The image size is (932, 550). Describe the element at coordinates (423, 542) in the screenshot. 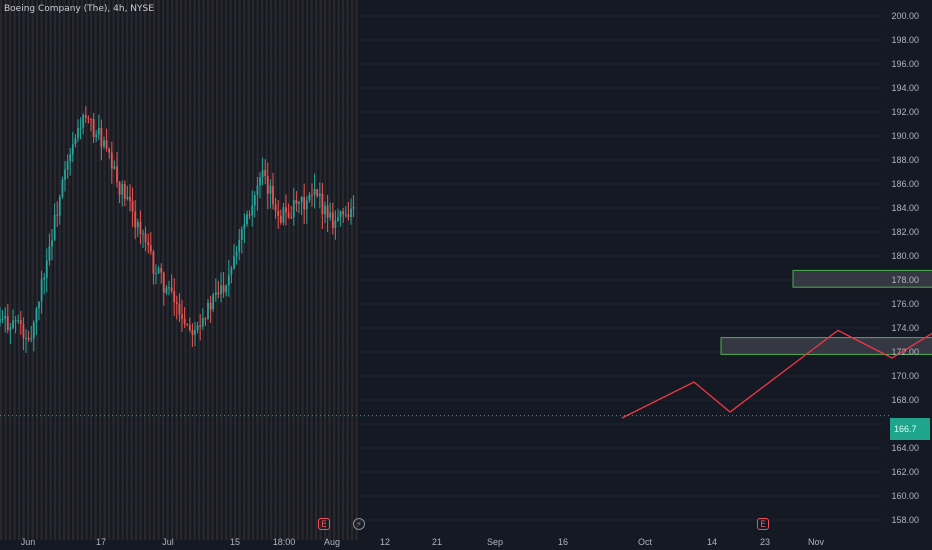

I see `time-axis: Jun 17 Jul 15 18:00 Aug 12 21 Sep 16 Oct 14 23 Nov` at that location.